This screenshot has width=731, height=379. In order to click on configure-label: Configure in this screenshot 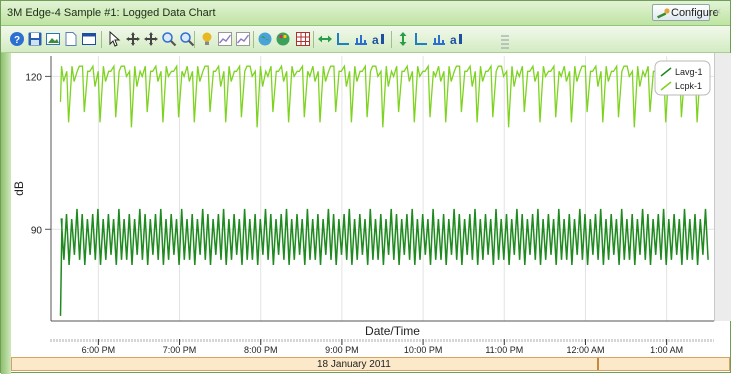, I will do `click(695, 13)`.